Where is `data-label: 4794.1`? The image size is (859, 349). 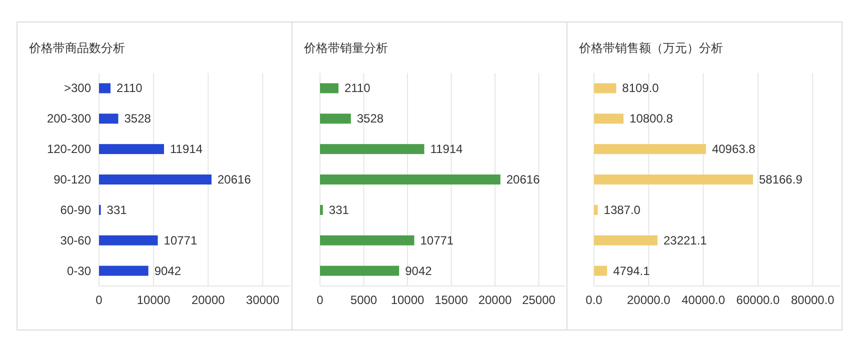 data-label: 4794.1 is located at coordinates (631, 271).